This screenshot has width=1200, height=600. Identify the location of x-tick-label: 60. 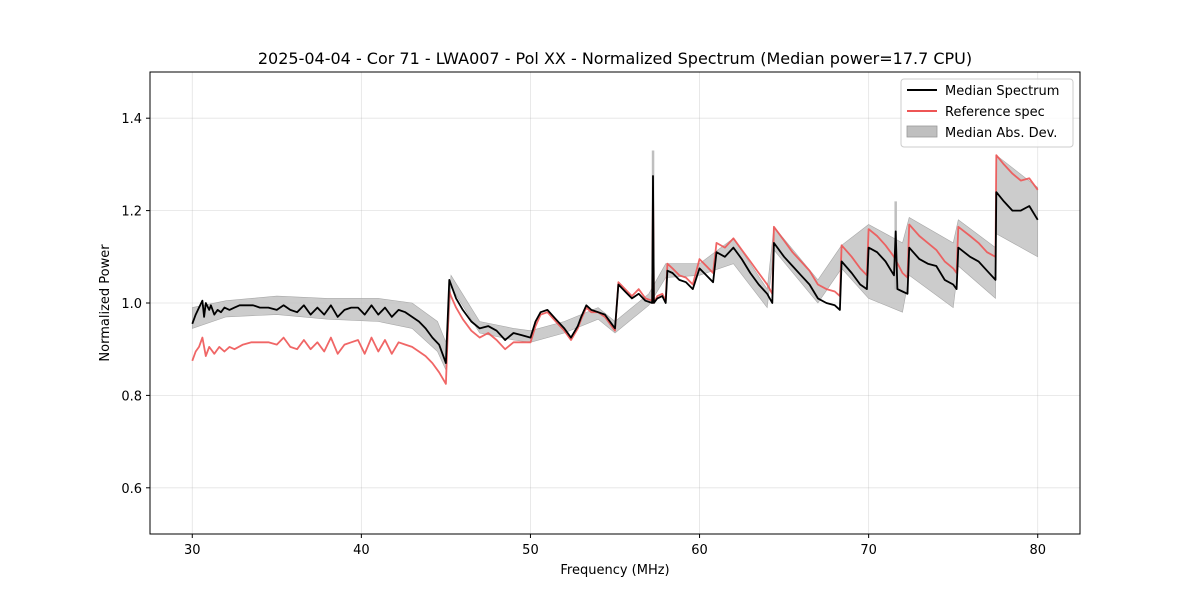
(699, 550).